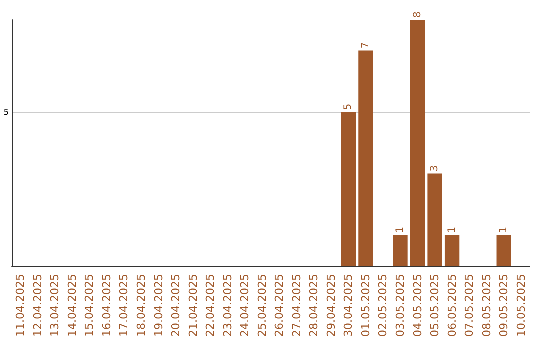 This screenshot has height=340, width=540. What do you see at coordinates (365, 306) in the screenshot?
I see `x-tick-label: 01.05.2025` at bounding box center [365, 306].